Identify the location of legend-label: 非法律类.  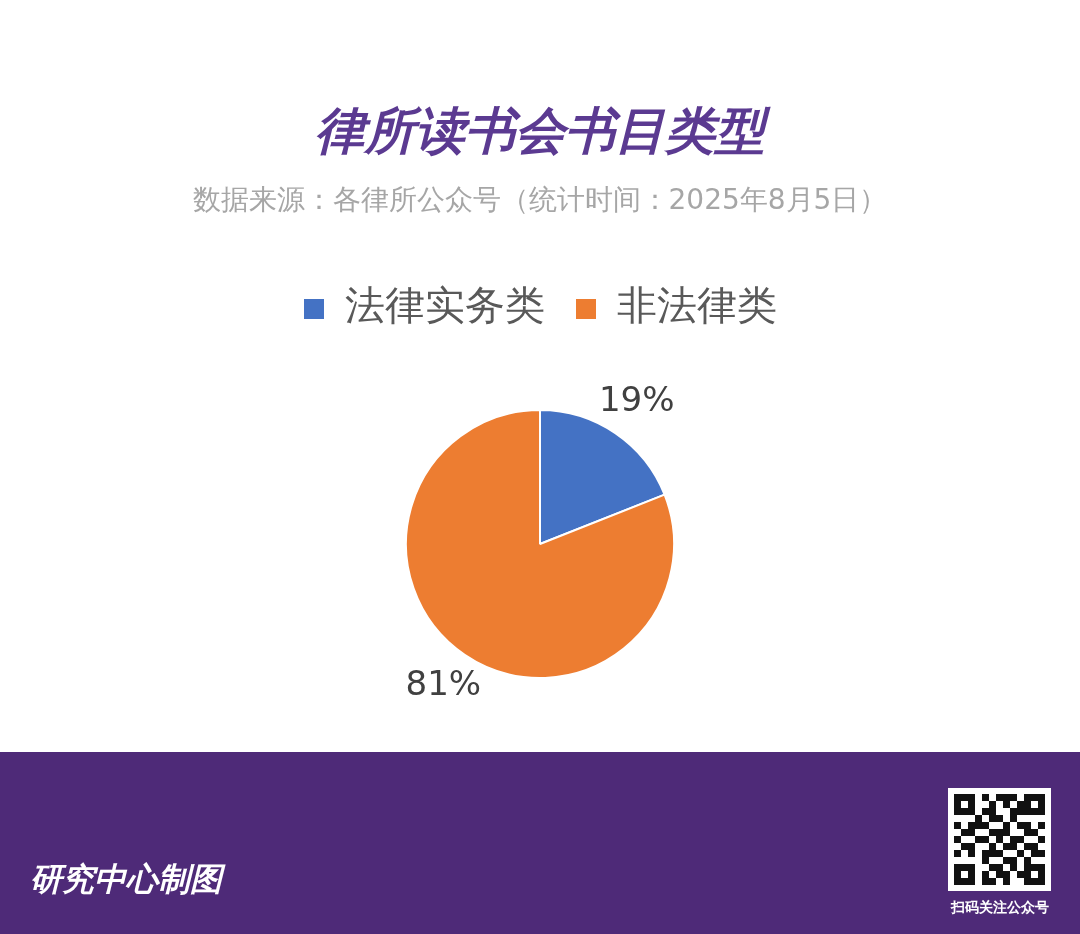
(697, 305).